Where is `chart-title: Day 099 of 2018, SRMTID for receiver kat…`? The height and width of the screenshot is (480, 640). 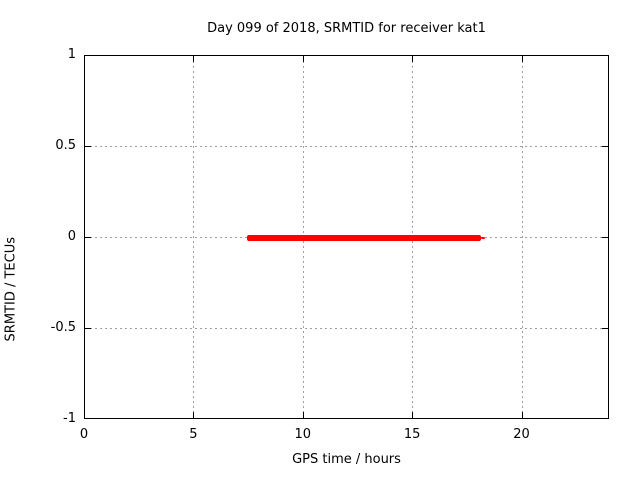
chart-title: Day 099 of 2018, SRMTID for receiver kat… is located at coordinates (346, 28).